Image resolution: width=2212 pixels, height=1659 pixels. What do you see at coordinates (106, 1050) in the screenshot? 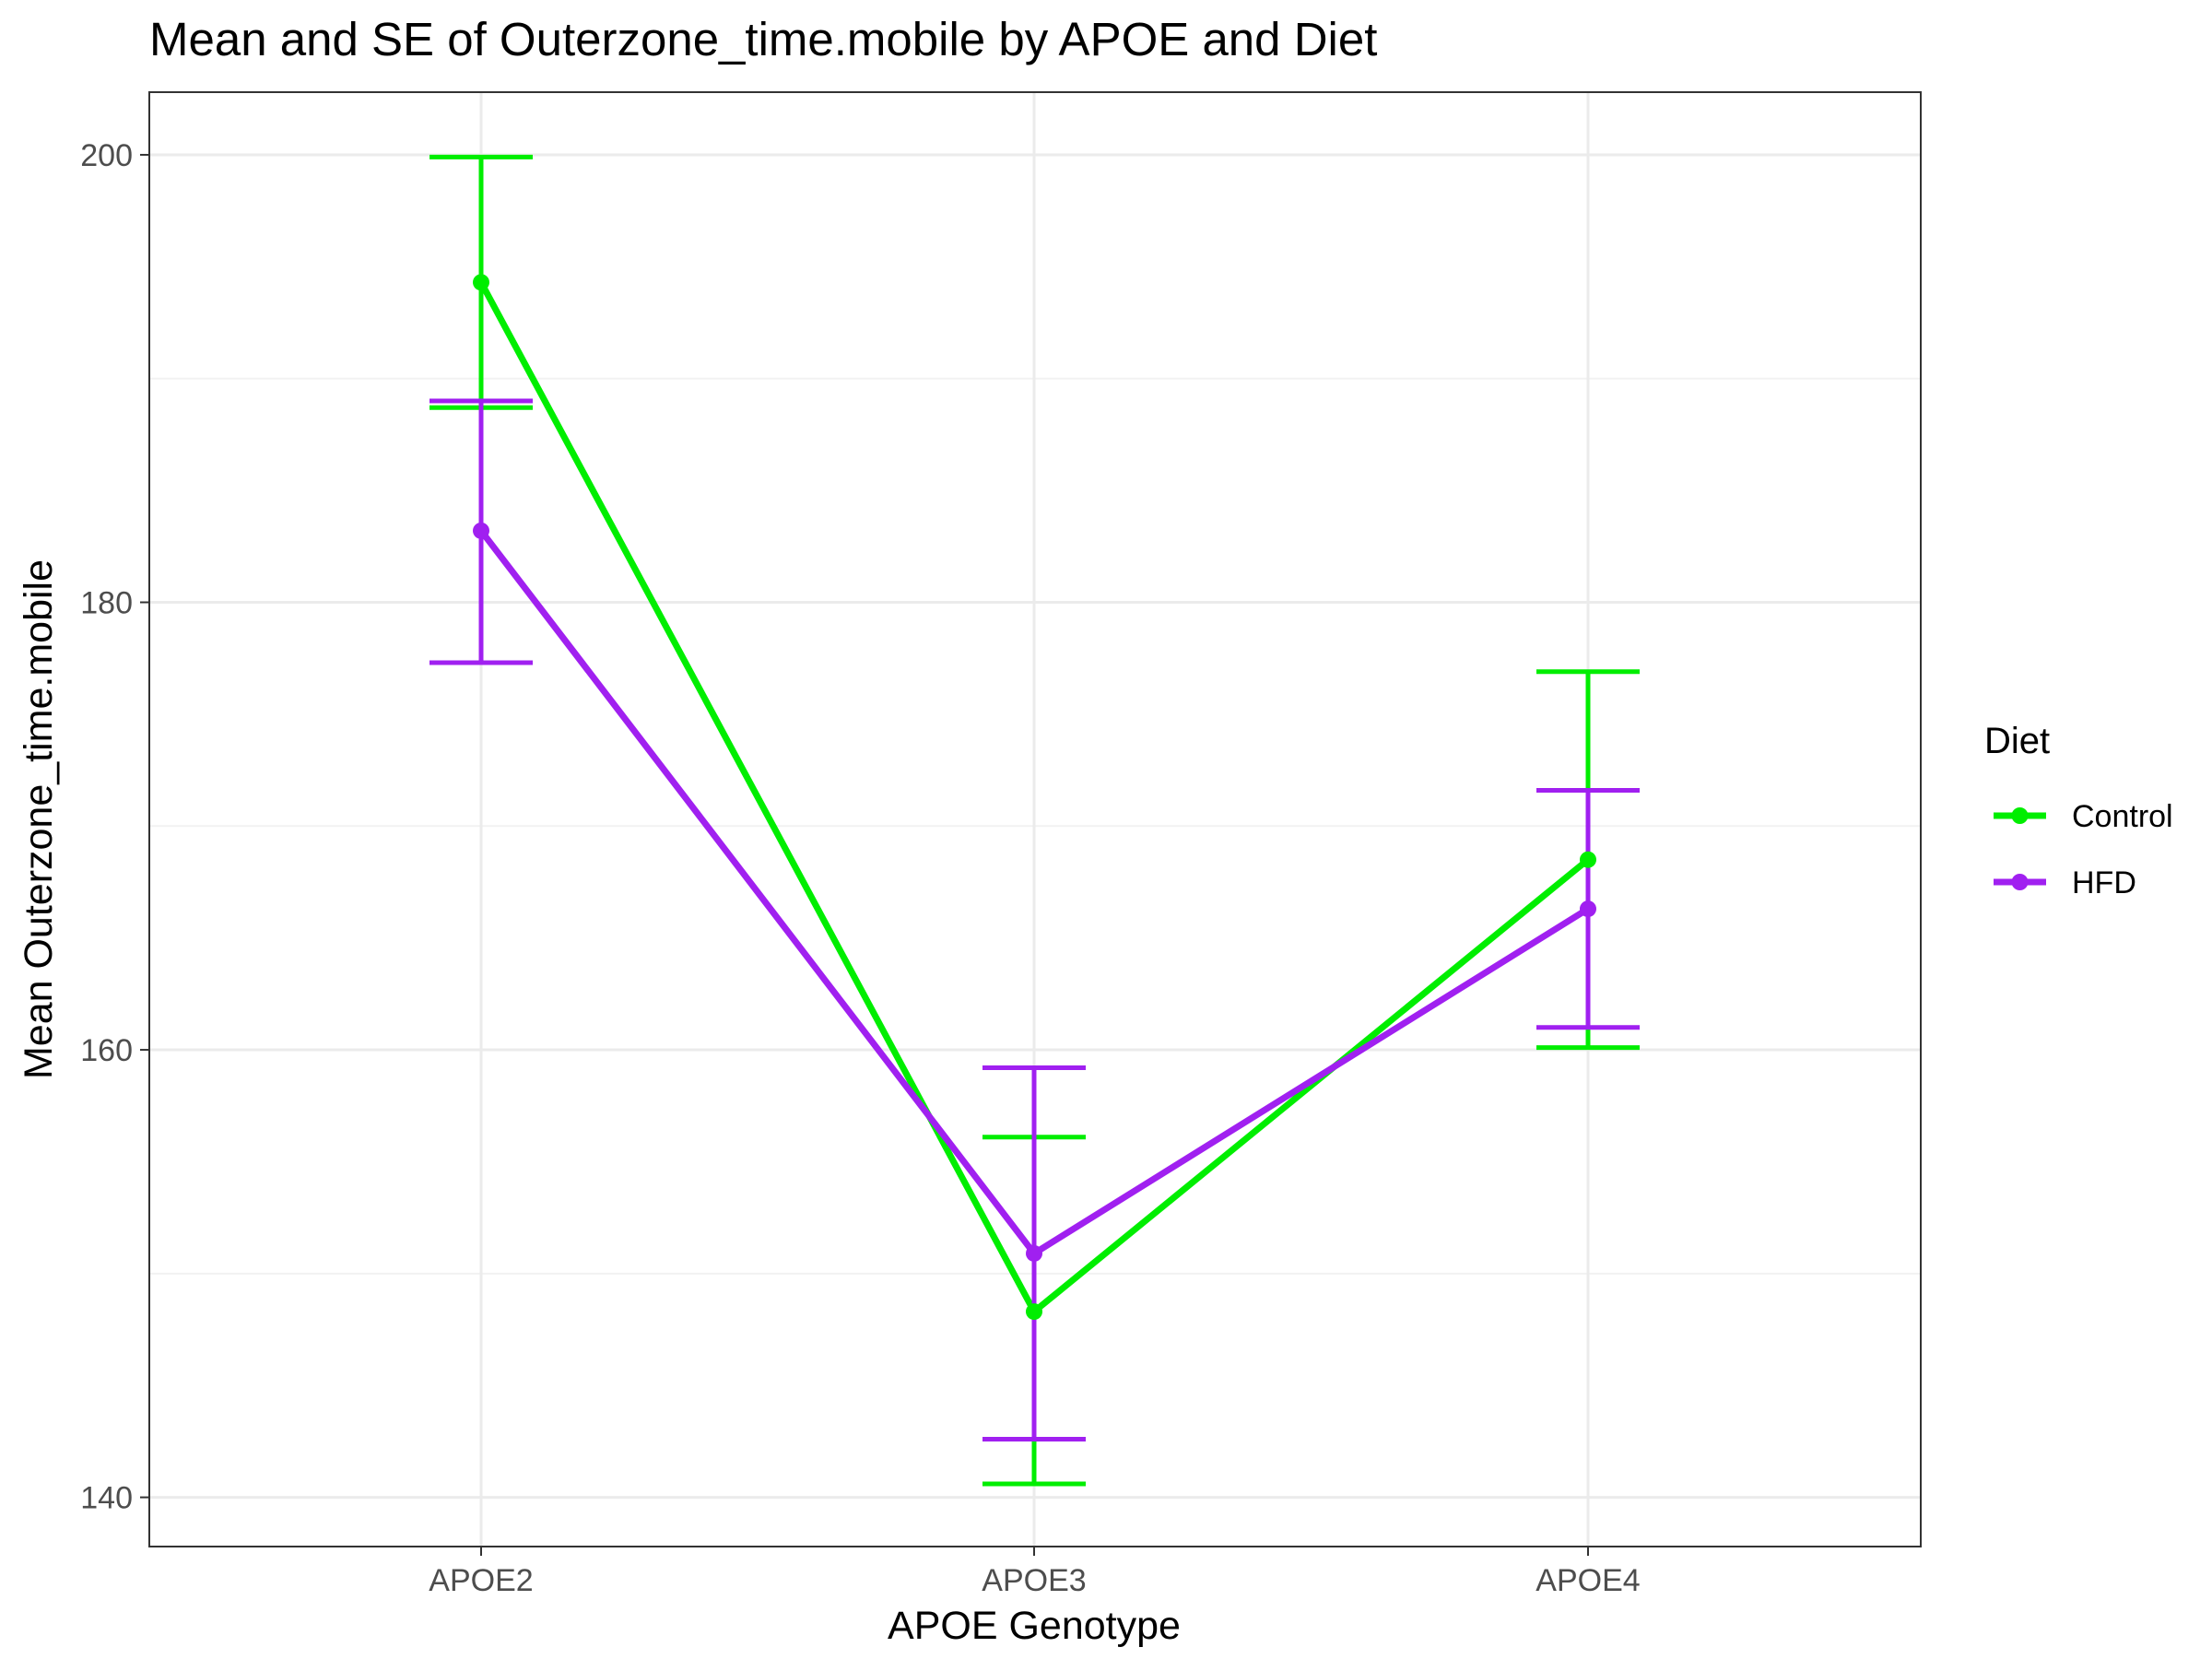
I see `y-tick-label: 160` at bounding box center [106, 1050].